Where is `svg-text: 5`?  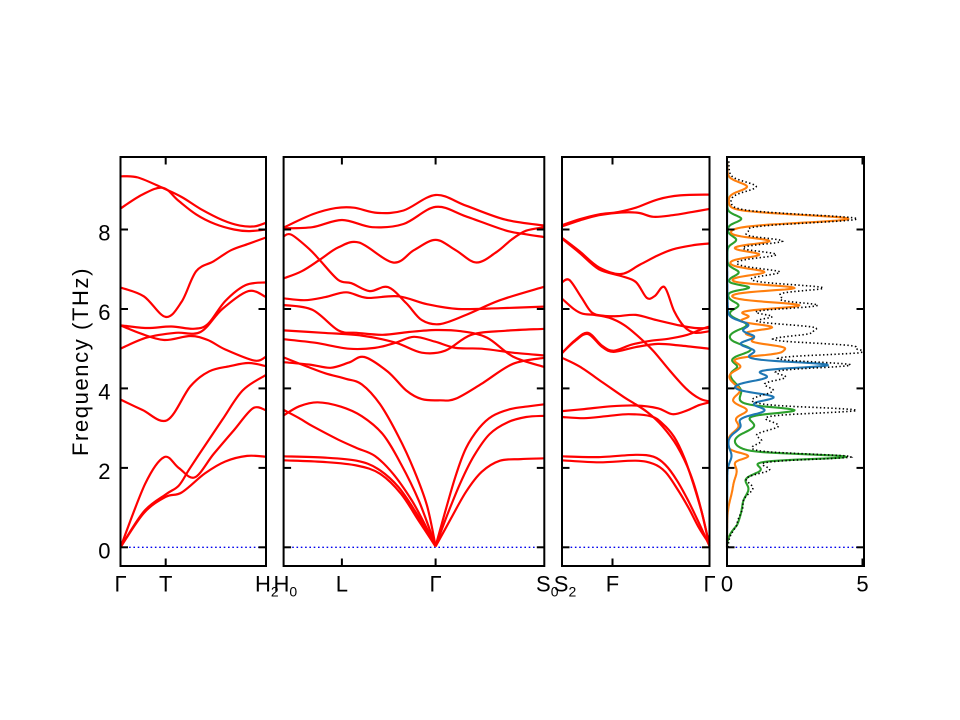
svg-text: 5 is located at coordinates (862, 584).